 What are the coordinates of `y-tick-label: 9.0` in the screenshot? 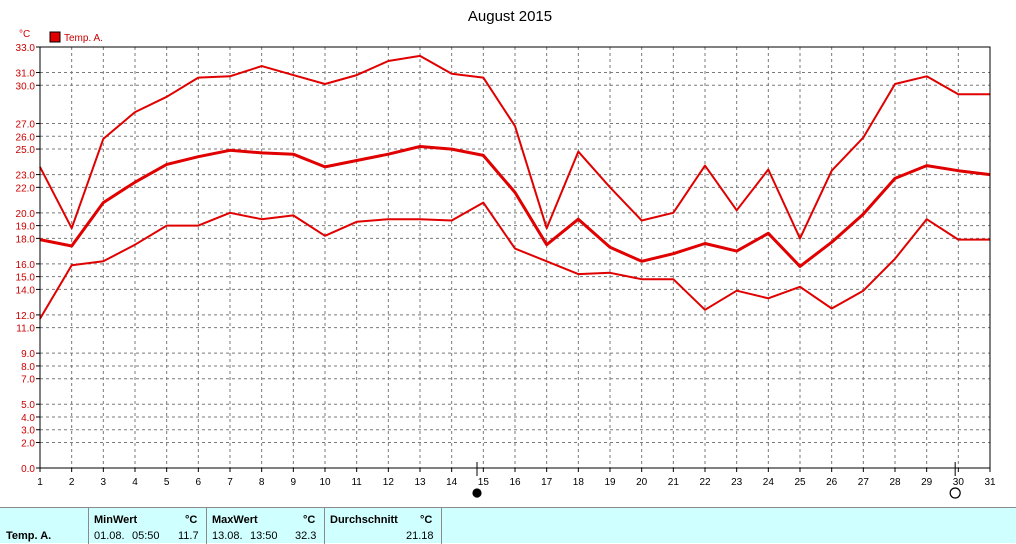 It's located at (28, 354).